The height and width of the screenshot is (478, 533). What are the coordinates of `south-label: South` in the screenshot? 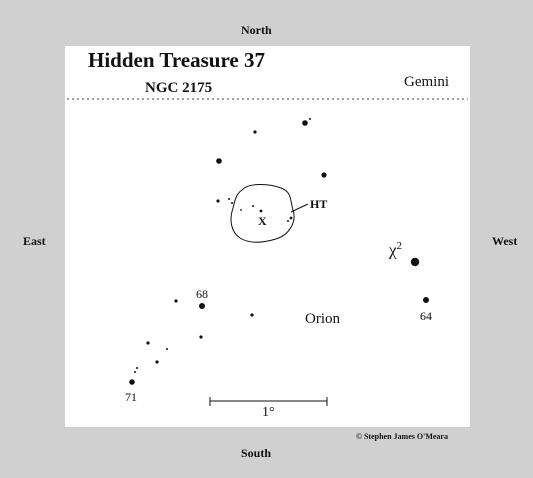 It's located at (256, 453).